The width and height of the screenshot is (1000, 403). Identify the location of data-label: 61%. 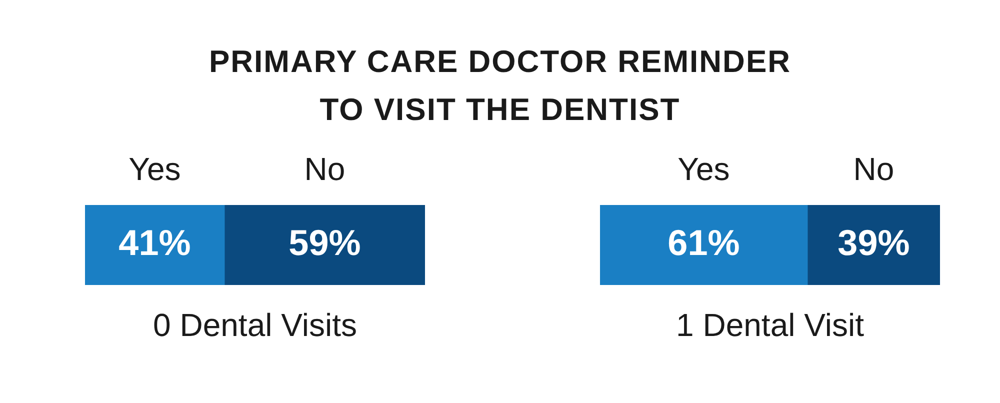
(704, 242).